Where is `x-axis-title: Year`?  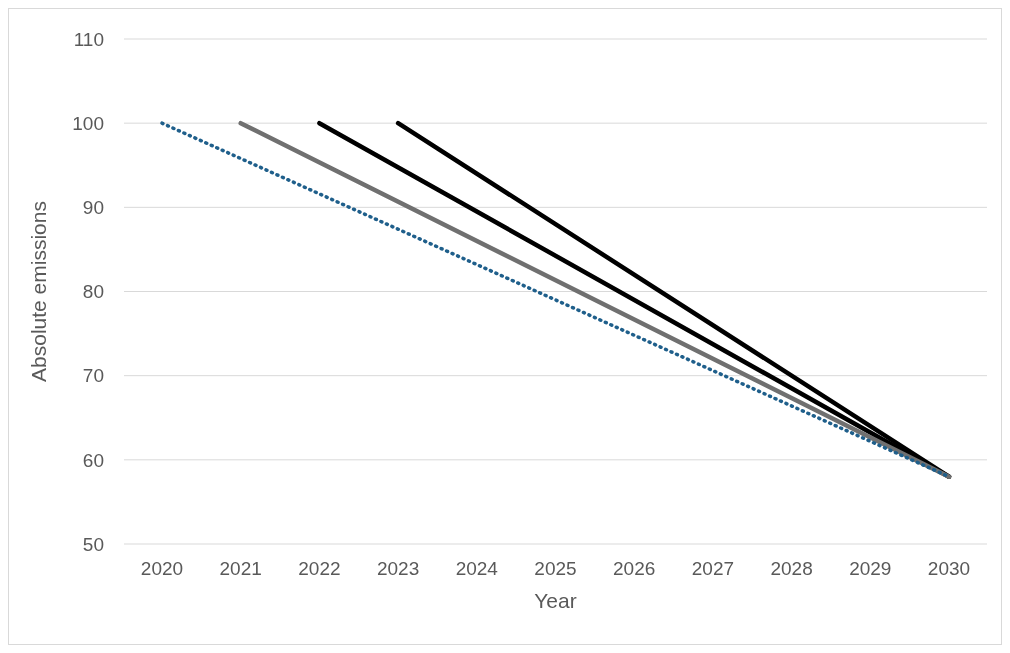 x-axis-title: Year is located at coordinates (555, 600).